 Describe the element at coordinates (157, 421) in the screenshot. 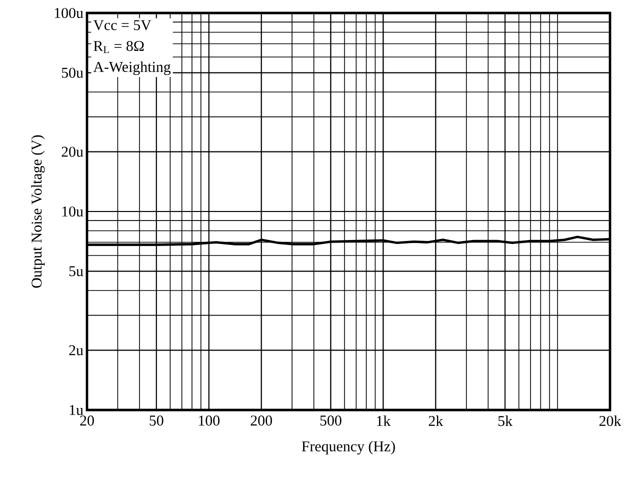

I see `x-tick-label: 50` at that location.